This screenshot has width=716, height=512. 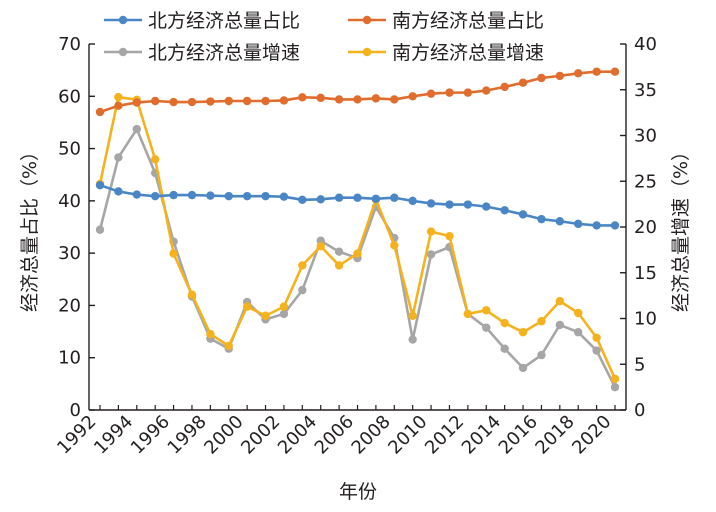 I want to click on x-tick-label: 2002, so click(x=260, y=434).